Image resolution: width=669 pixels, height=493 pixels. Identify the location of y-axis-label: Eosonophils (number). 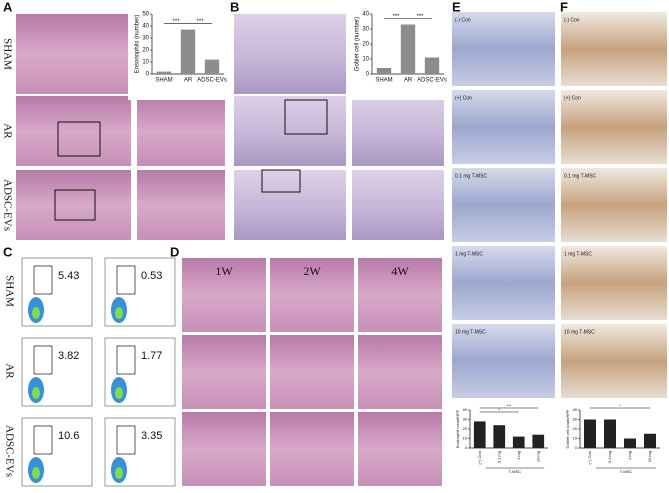
(138, 44).